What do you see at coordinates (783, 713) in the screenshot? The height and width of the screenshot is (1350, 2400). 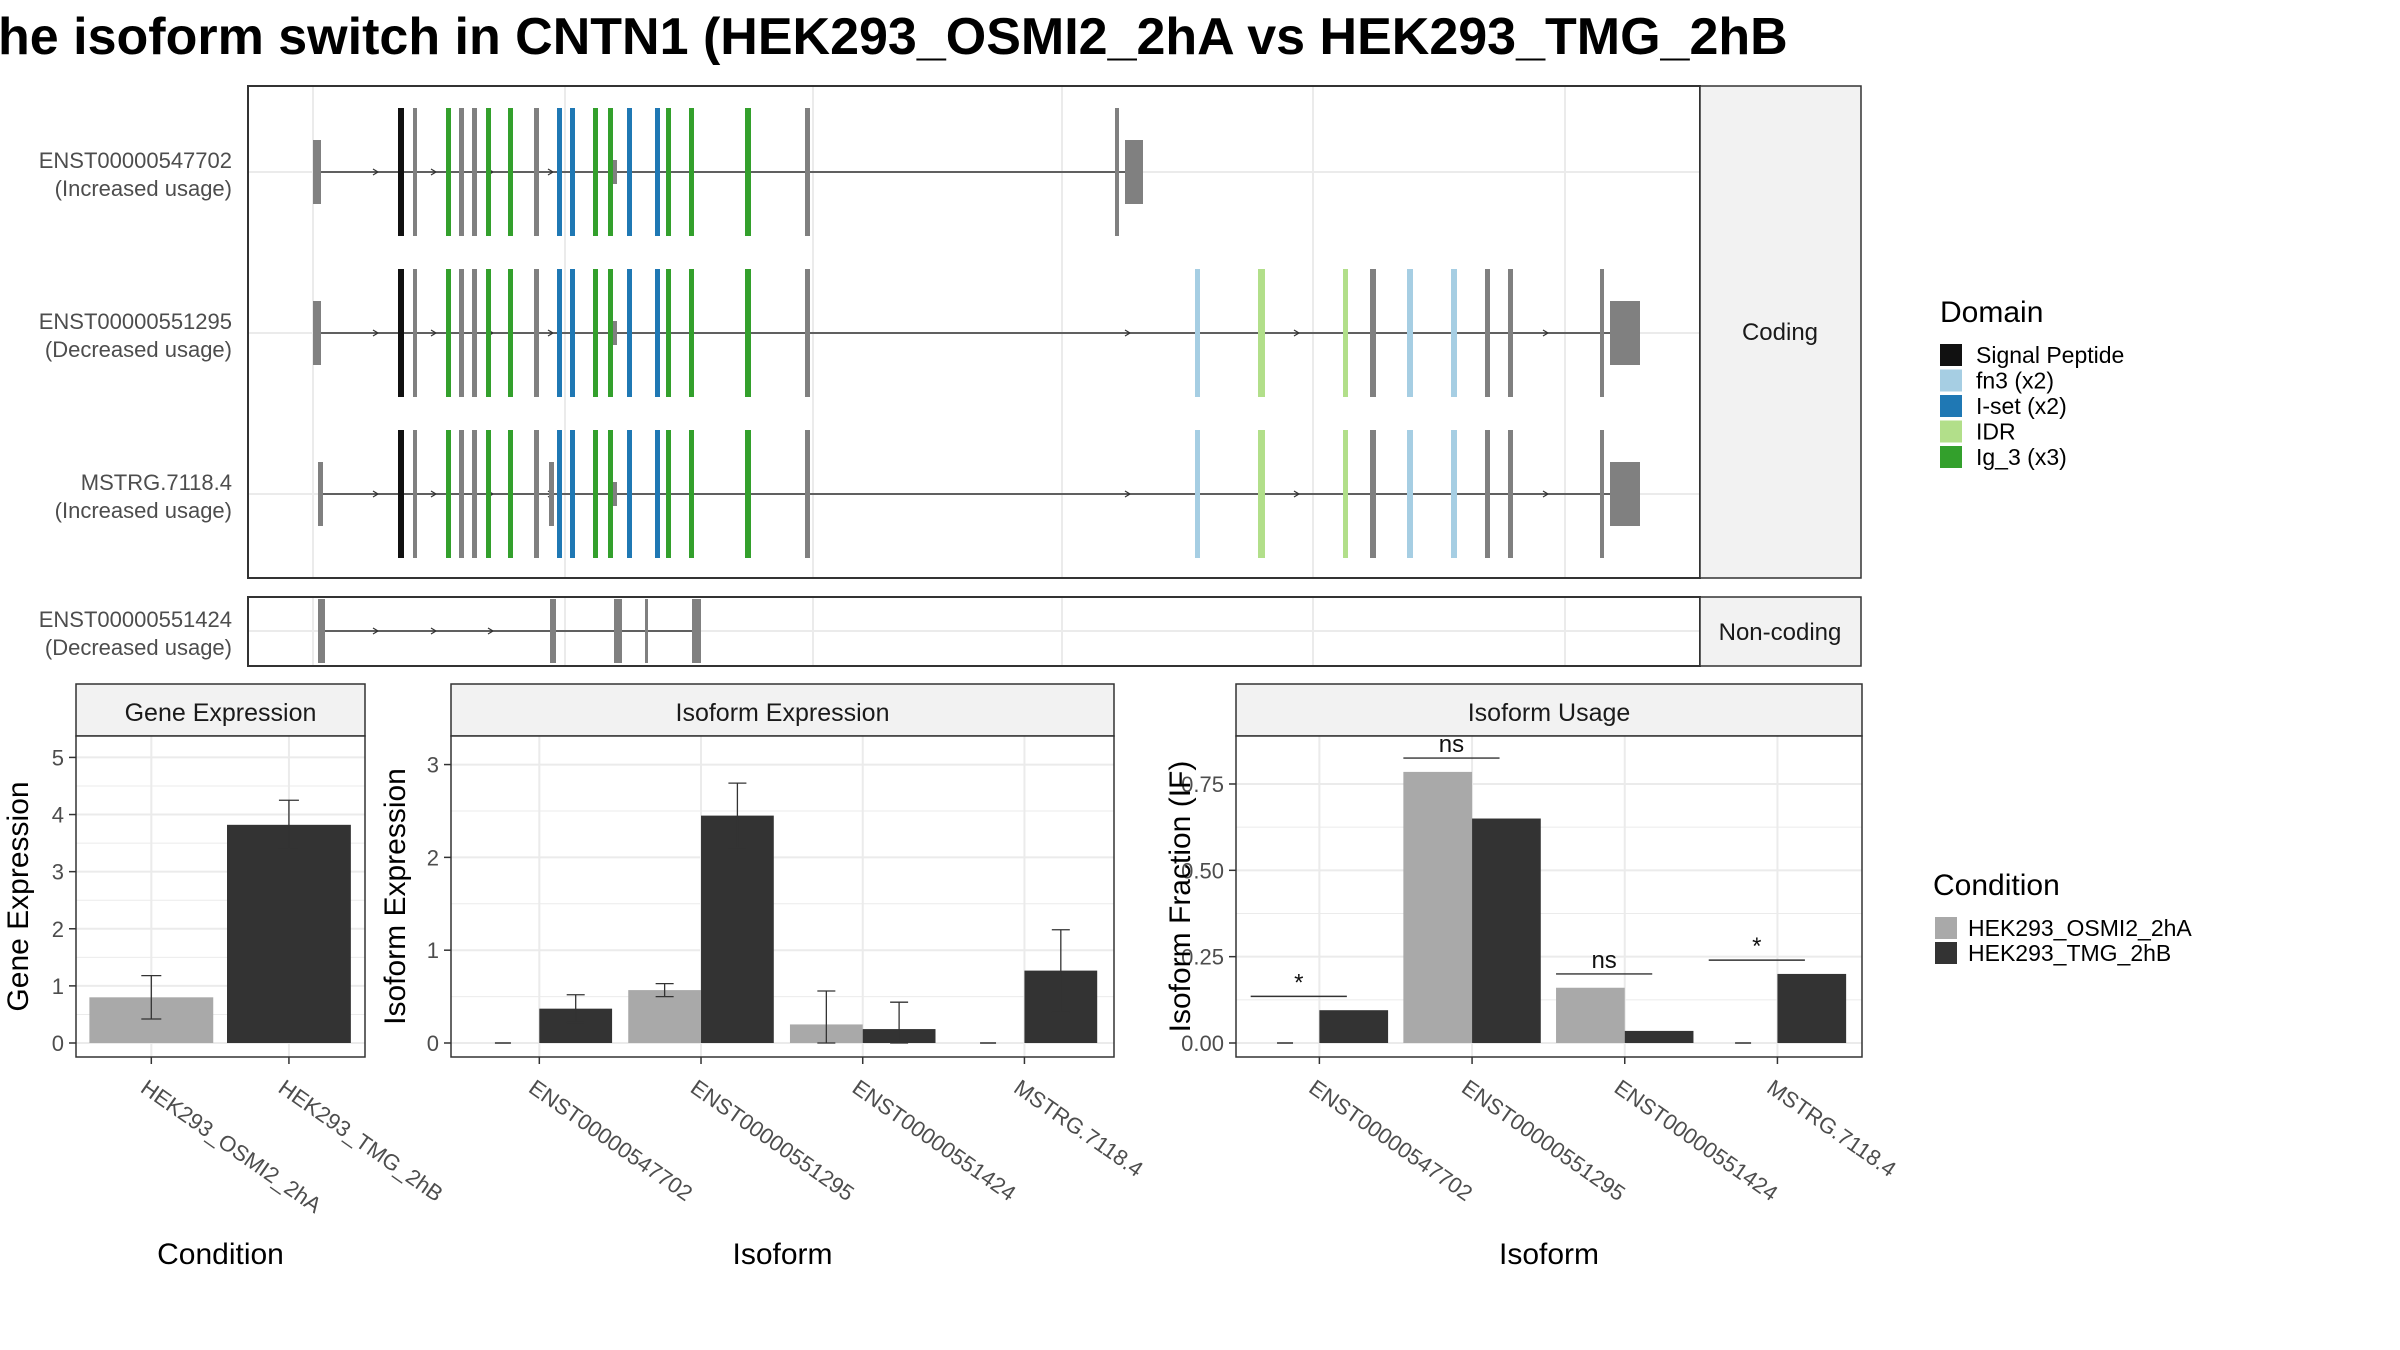 I see `panel-title: Isoform Expression` at bounding box center [783, 713].